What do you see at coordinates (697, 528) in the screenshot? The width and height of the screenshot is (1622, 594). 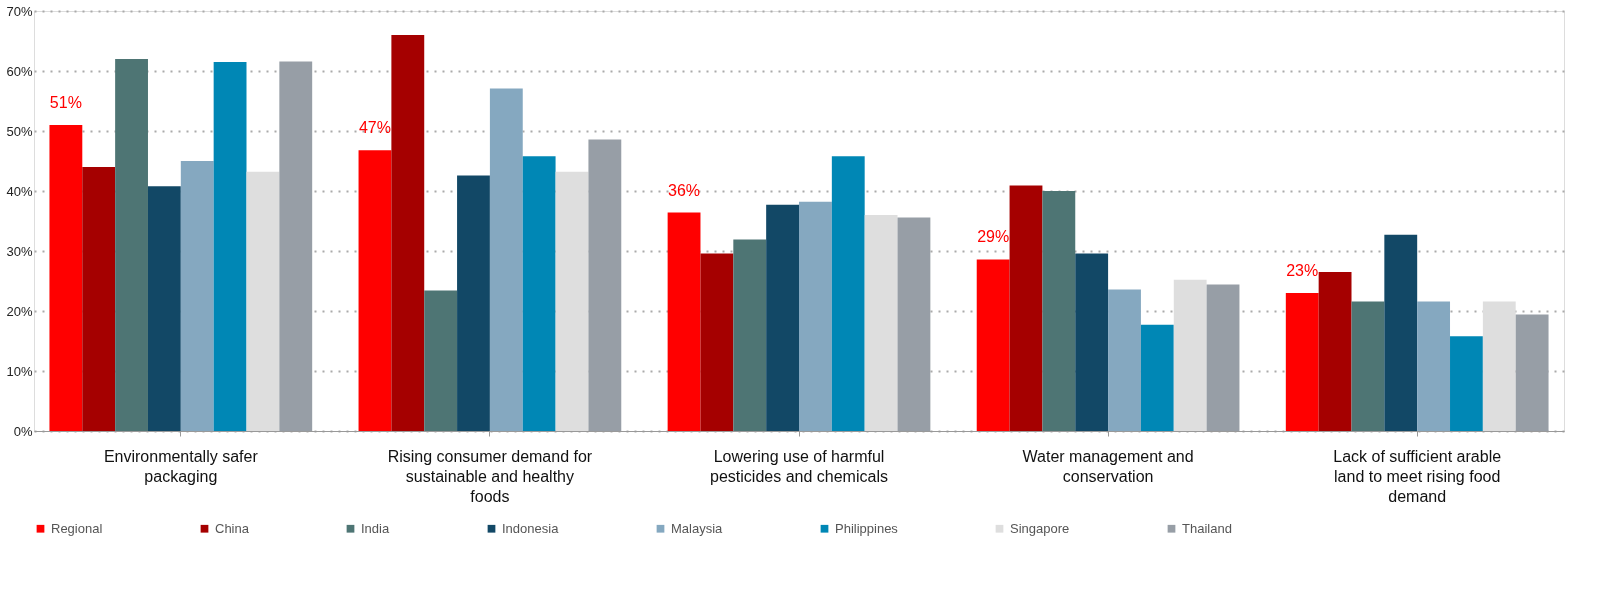 I see `legend-label: Malaysia` at bounding box center [697, 528].